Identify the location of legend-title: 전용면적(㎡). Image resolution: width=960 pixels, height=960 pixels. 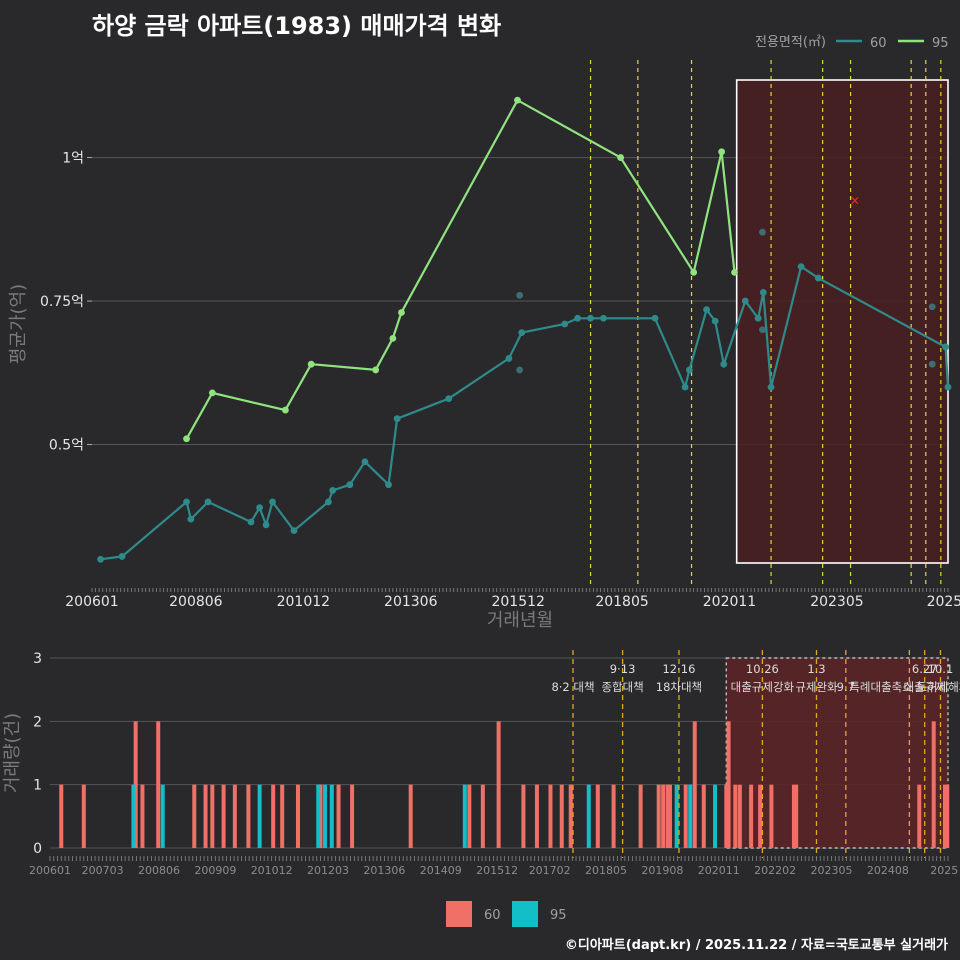
(790, 42).